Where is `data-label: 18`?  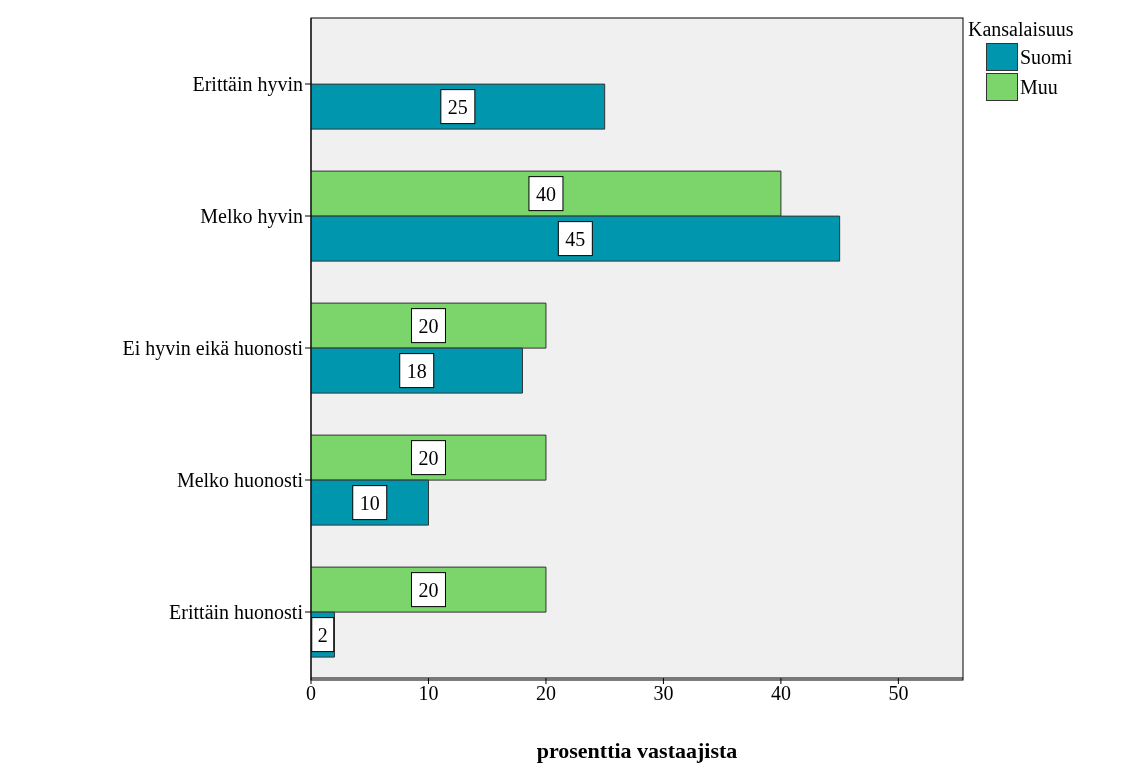
data-label: 18 is located at coordinates (416, 370).